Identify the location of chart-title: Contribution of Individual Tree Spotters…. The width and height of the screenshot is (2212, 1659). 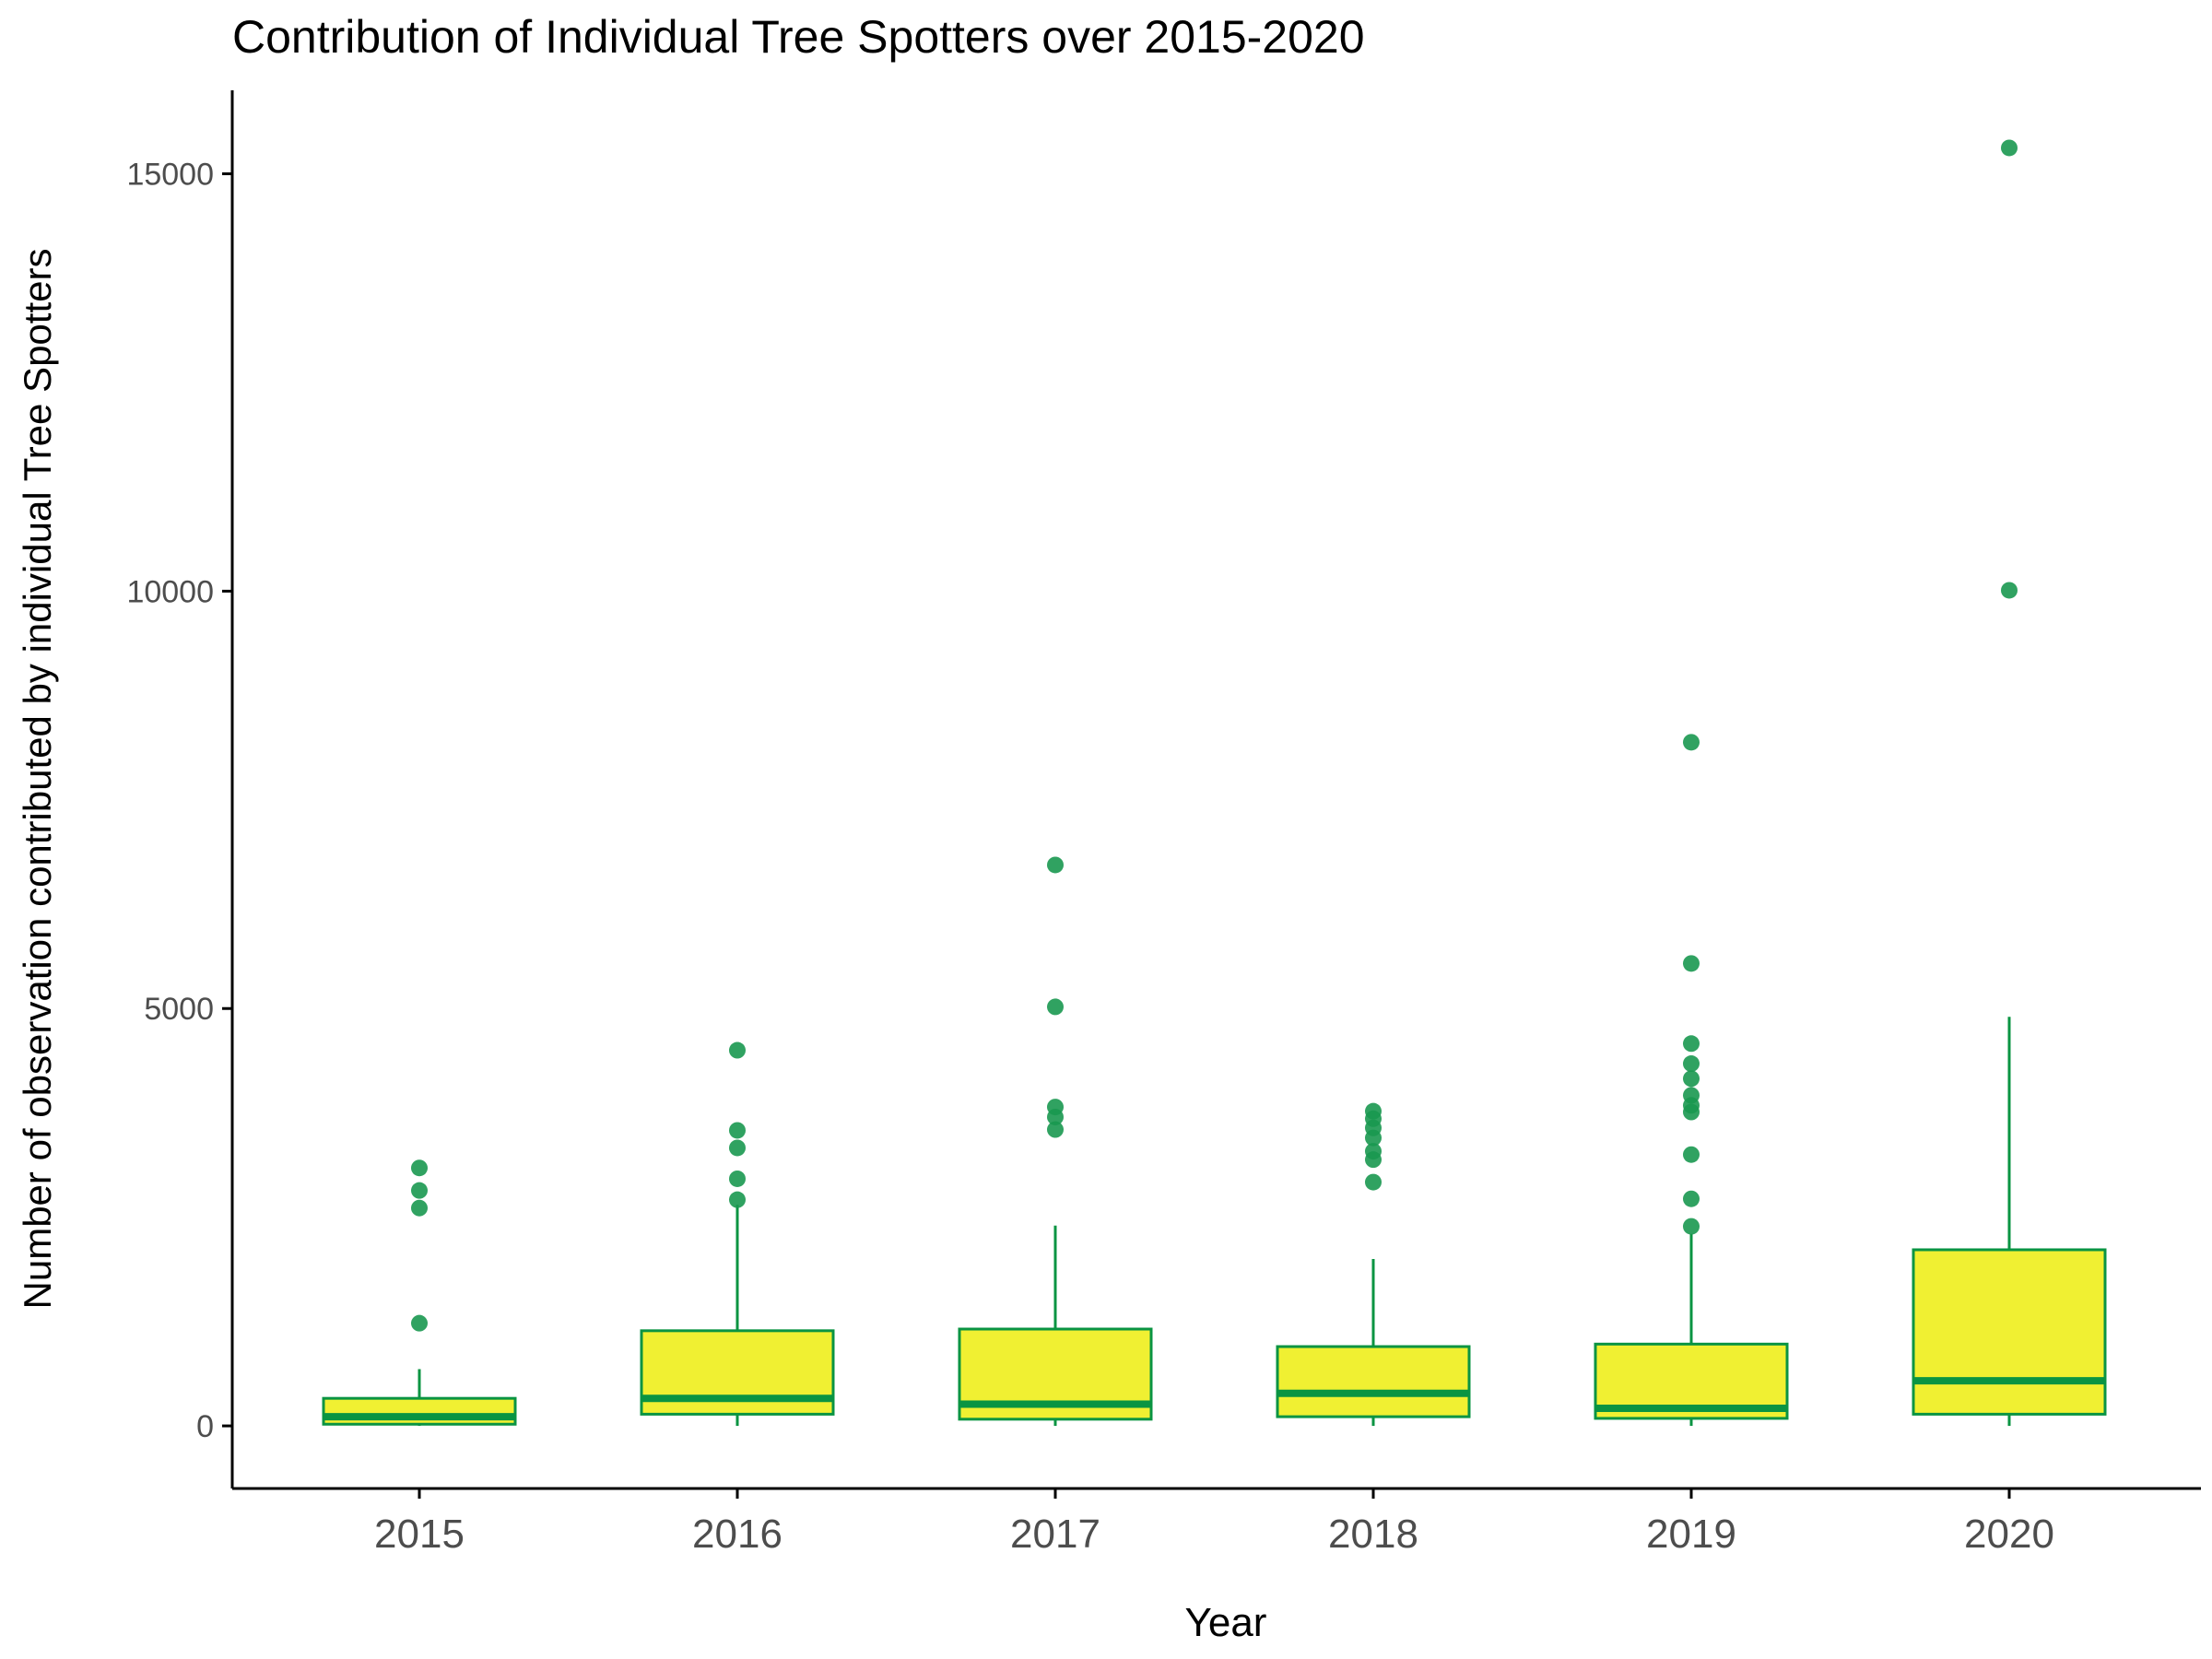
(798, 37).